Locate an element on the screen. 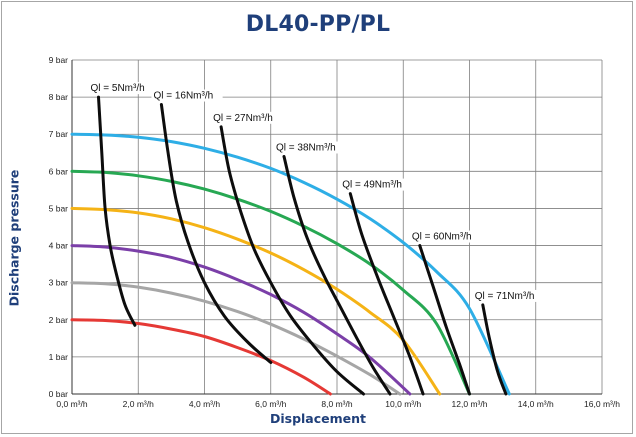 Image resolution: width=636 pixels, height=437 pixels. y-tick-label: 0 bar is located at coordinates (59, 394).